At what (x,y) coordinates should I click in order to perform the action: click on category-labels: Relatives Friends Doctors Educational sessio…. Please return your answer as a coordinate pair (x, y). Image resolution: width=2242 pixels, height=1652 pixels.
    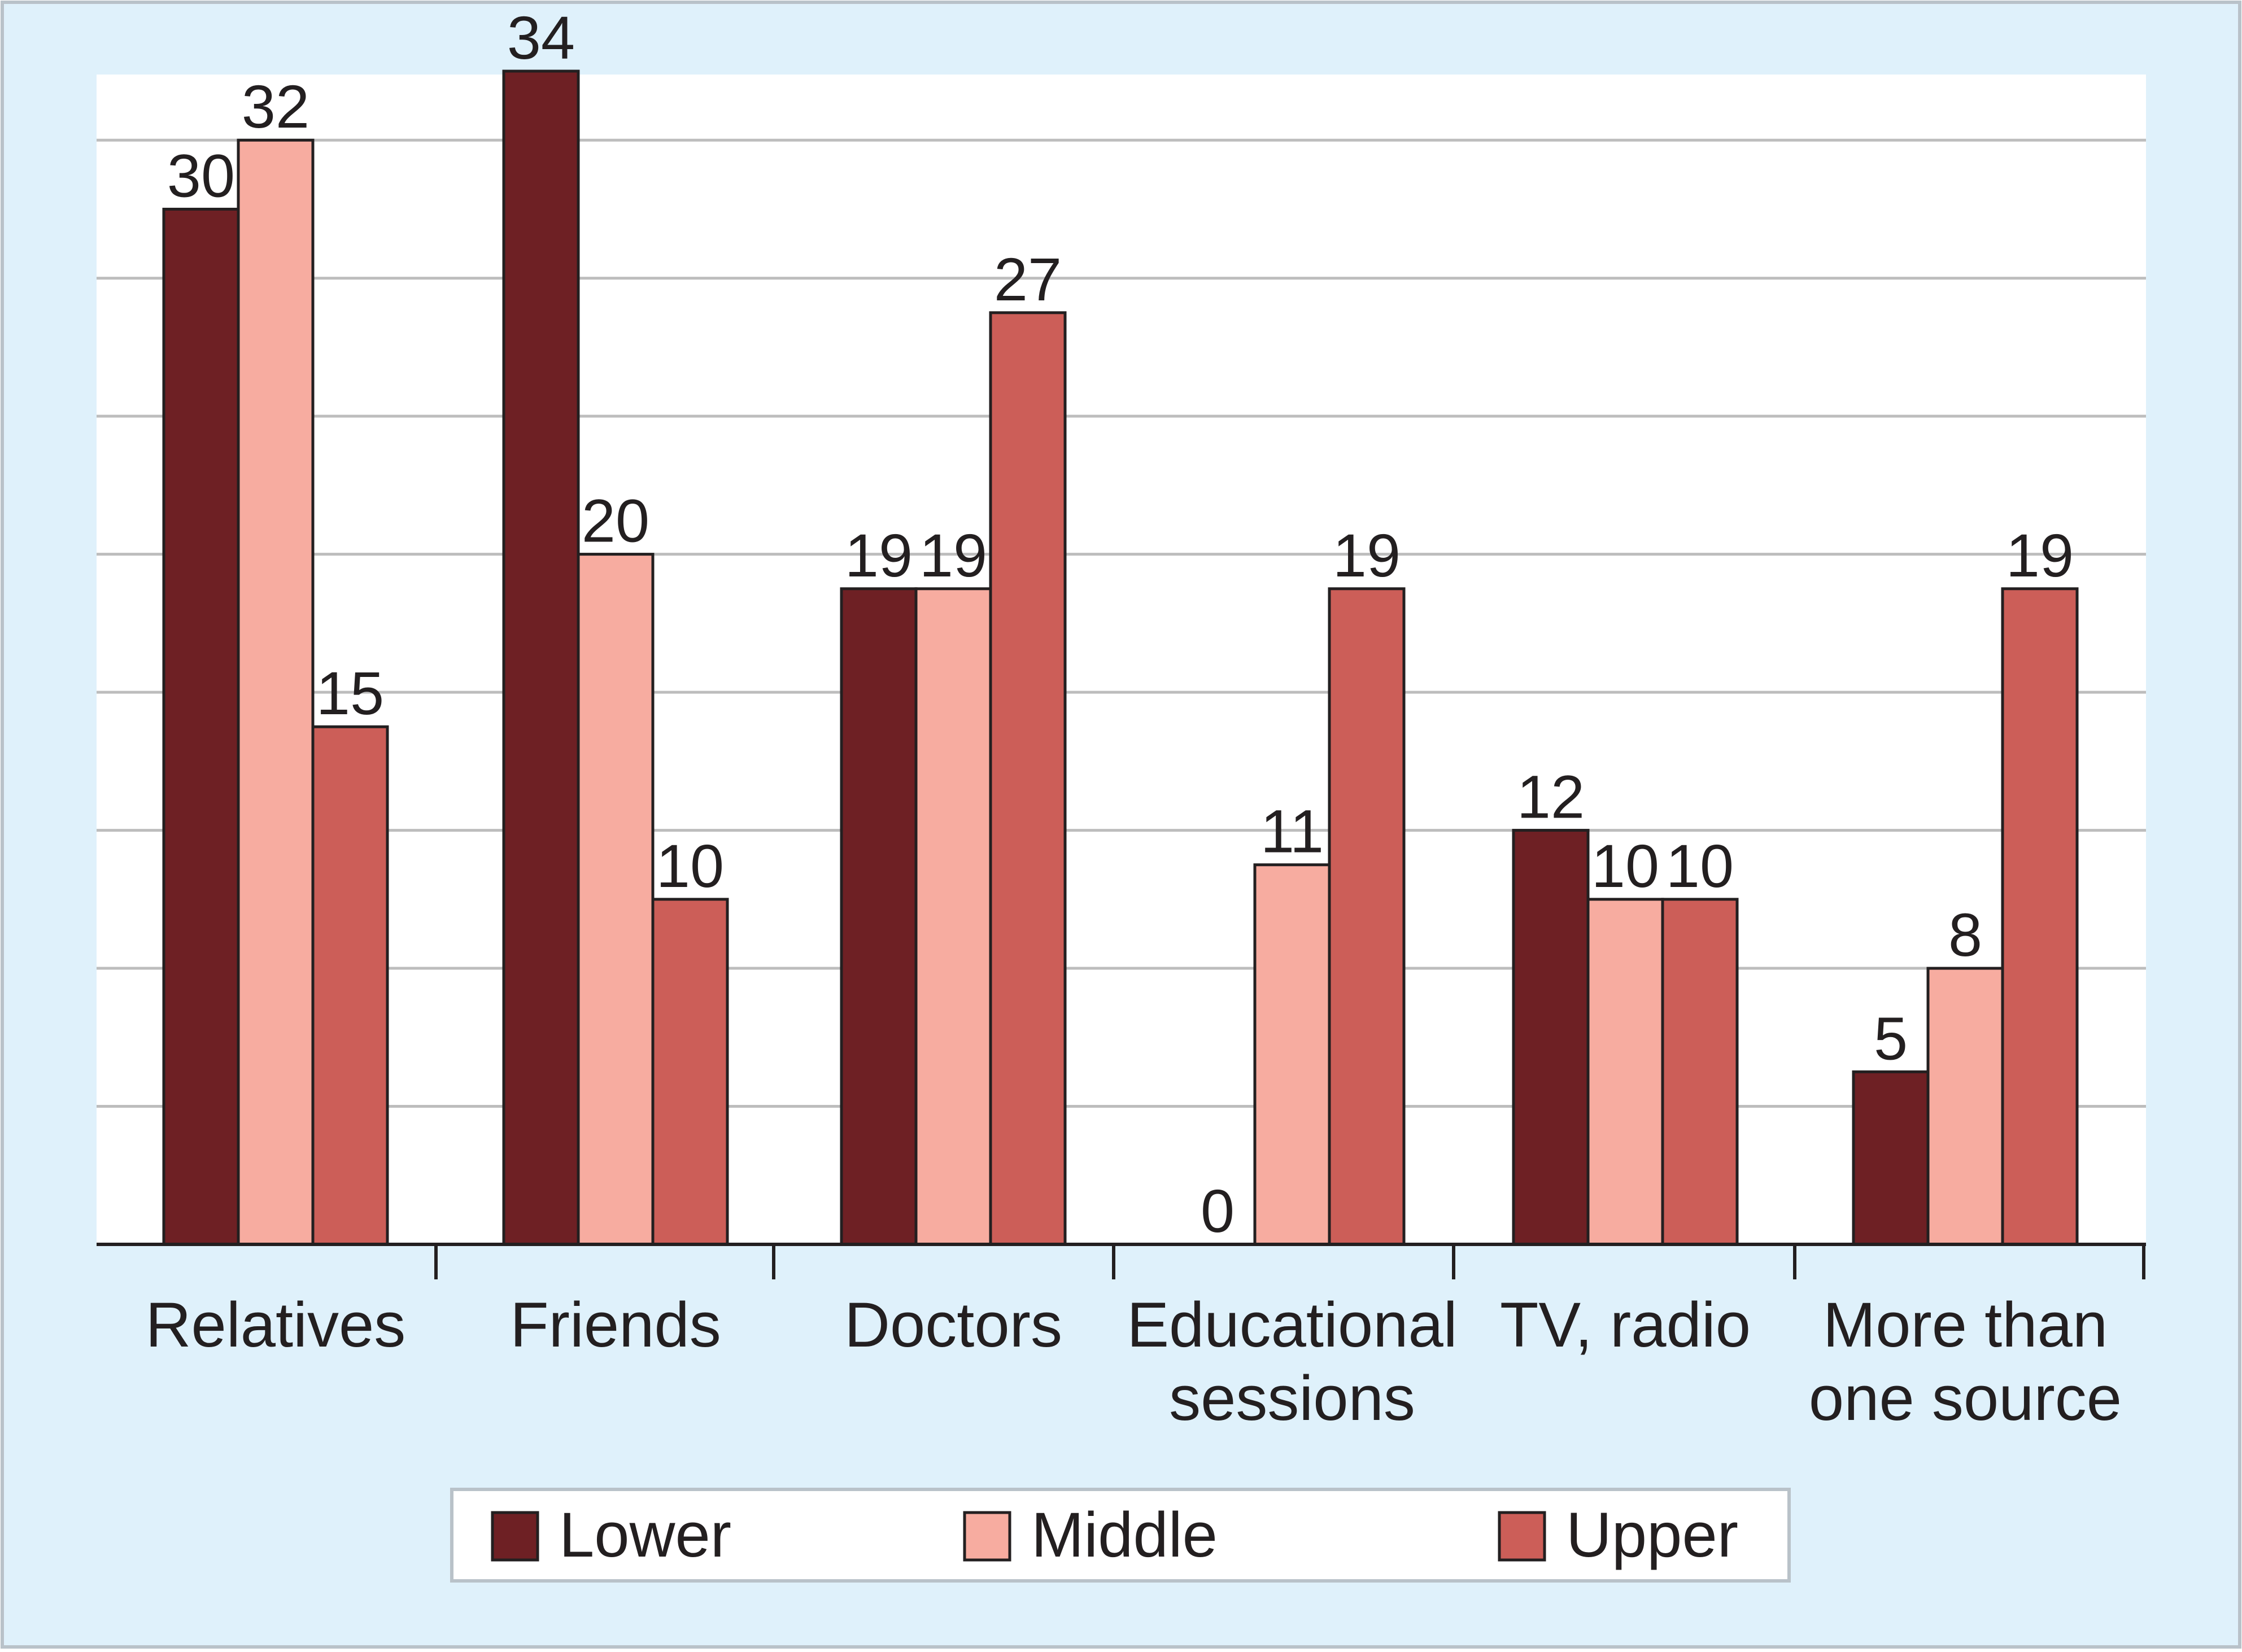
    Looking at the image, I should click on (1134, 1362).